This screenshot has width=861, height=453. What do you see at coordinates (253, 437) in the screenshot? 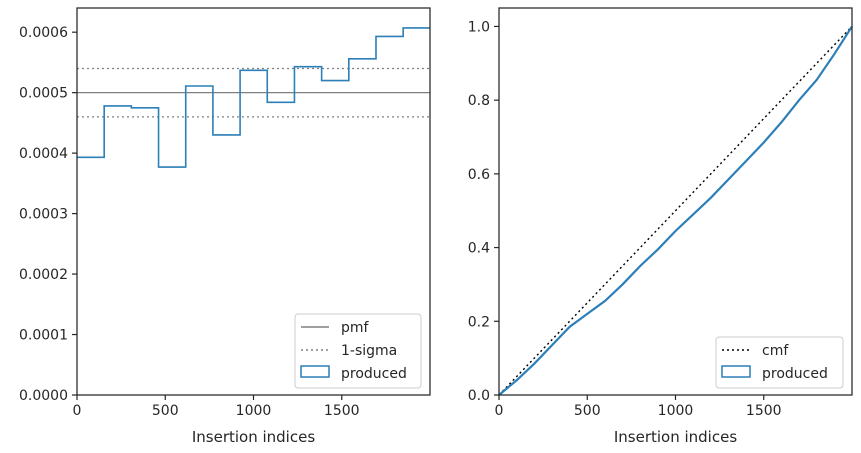
I see `left-x-axis-label: Insertion indices` at bounding box center [253, 437].